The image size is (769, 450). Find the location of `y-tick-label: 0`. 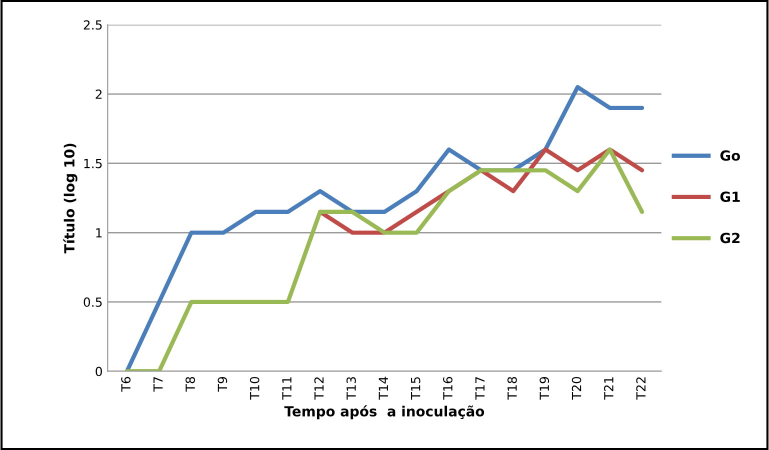

y-tick-label: 0 is located at coordinates (99, 371).